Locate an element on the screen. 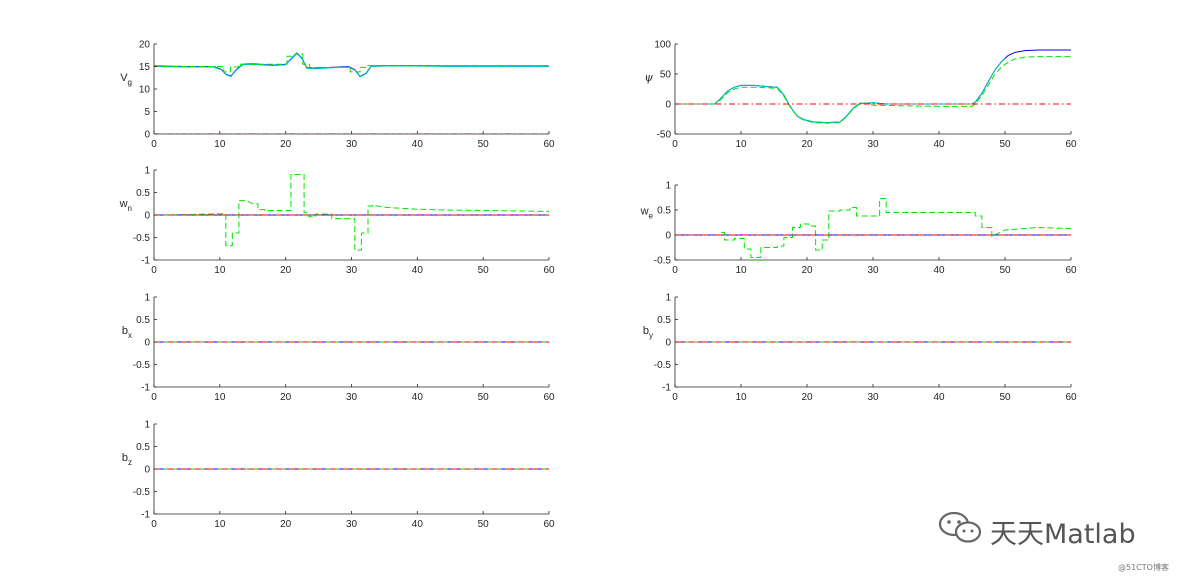 This screenshot has width=1184, height=578. y-tick-label: 100 is located at coordinates (662, 45).